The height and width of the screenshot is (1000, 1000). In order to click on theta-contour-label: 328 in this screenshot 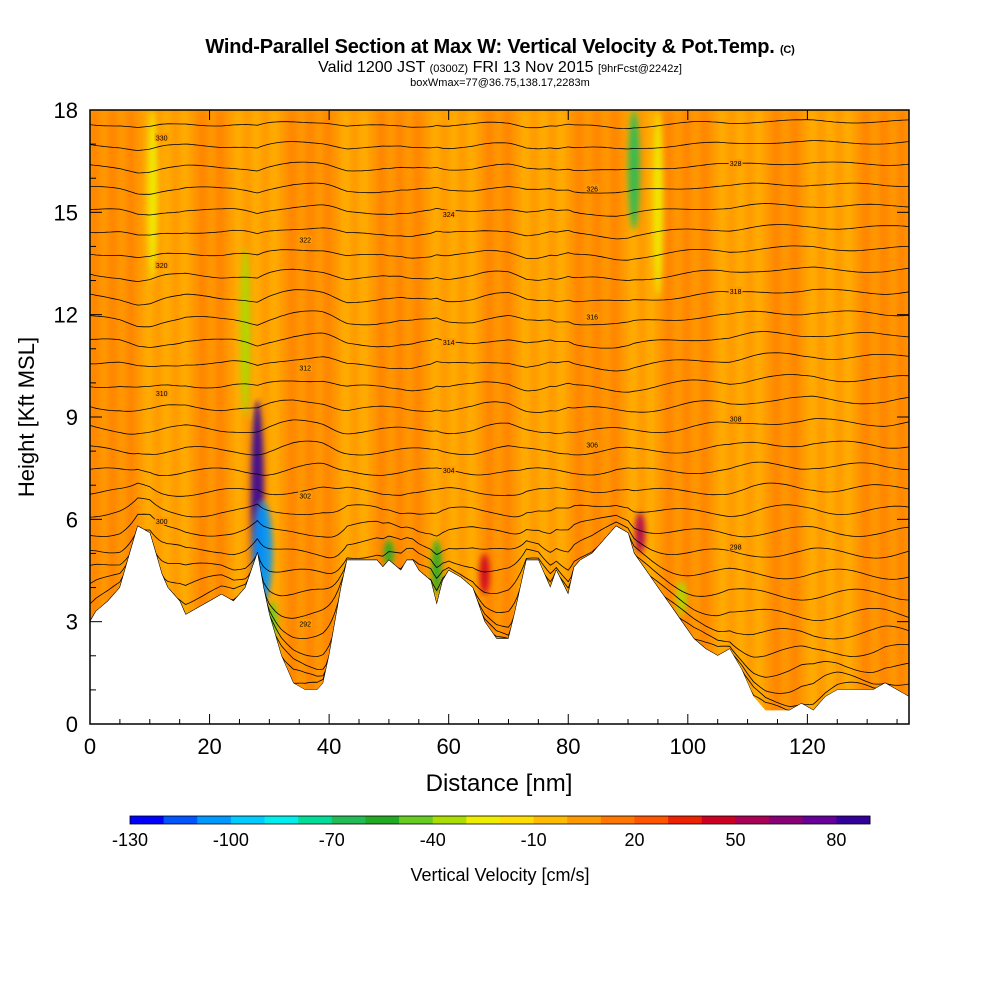, I will do `click(735, 163)`.